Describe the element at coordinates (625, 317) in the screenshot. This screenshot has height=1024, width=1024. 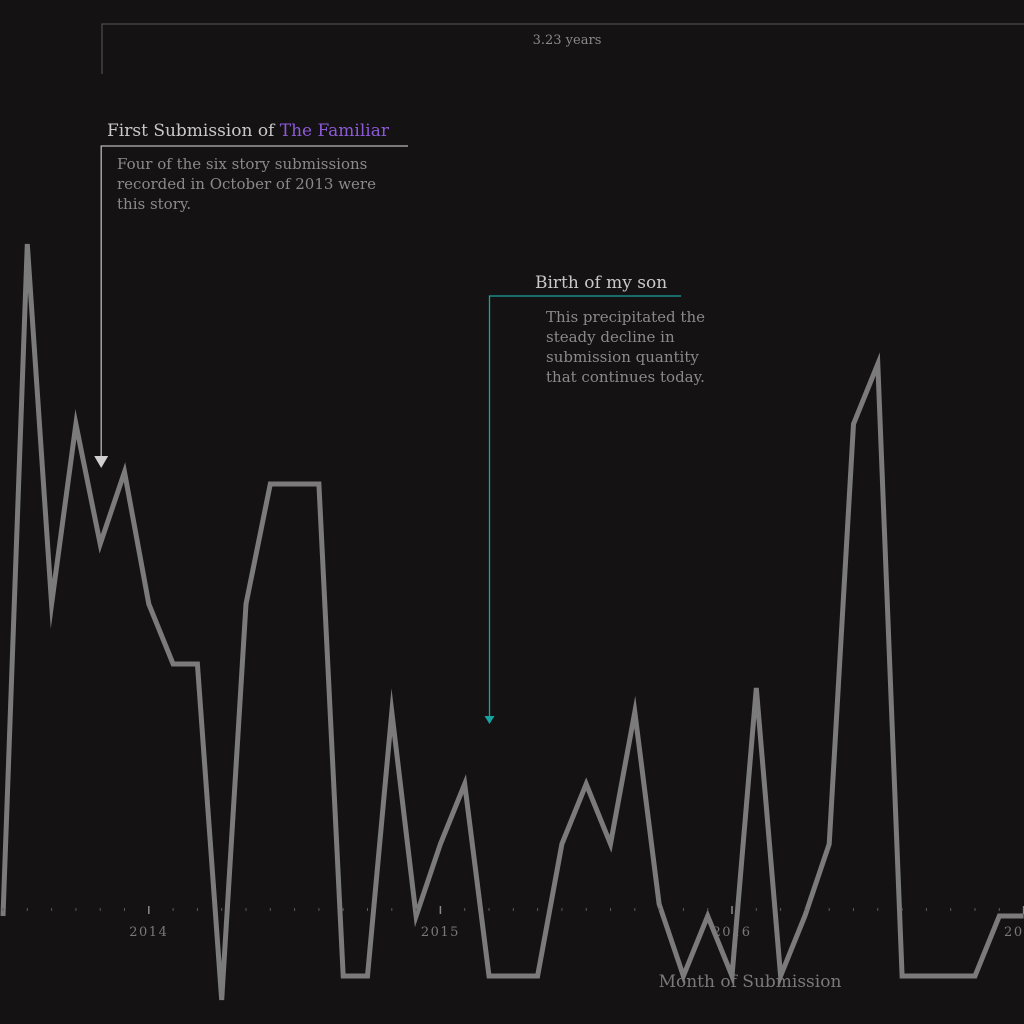
I see `son-body-line-1: This precipitated the` at that location.